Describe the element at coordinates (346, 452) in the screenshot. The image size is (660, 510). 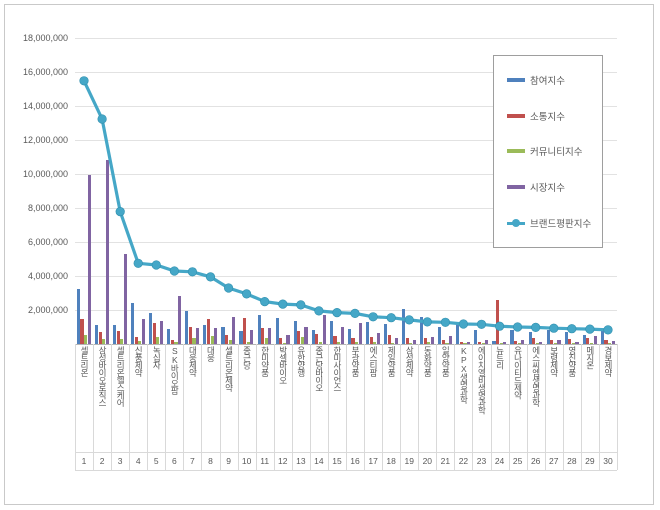
I see `label-divider` at that location.